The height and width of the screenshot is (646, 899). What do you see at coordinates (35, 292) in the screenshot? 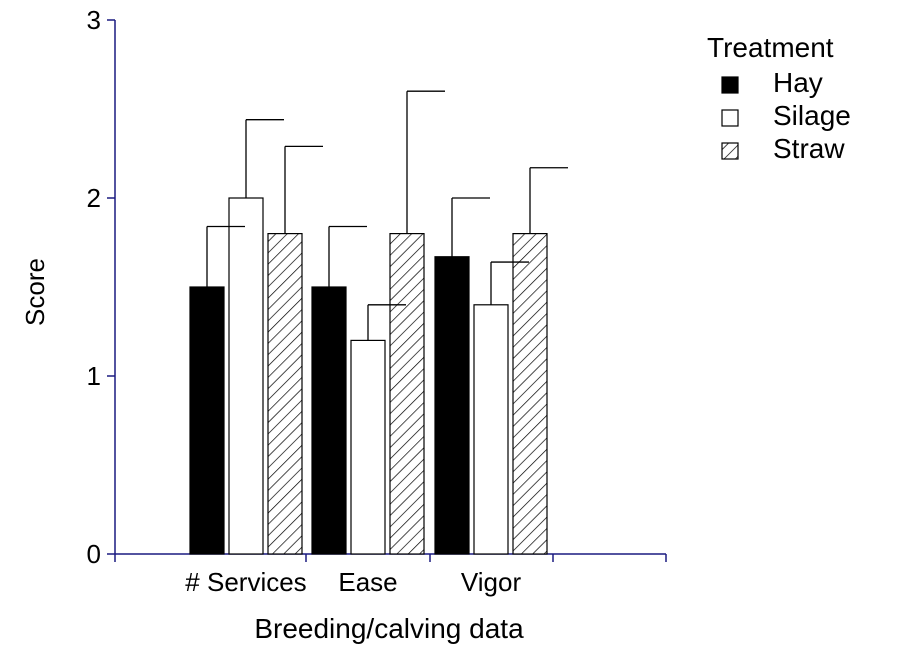
I see `y-axis-label: Score` at bounding box center [35, 292].